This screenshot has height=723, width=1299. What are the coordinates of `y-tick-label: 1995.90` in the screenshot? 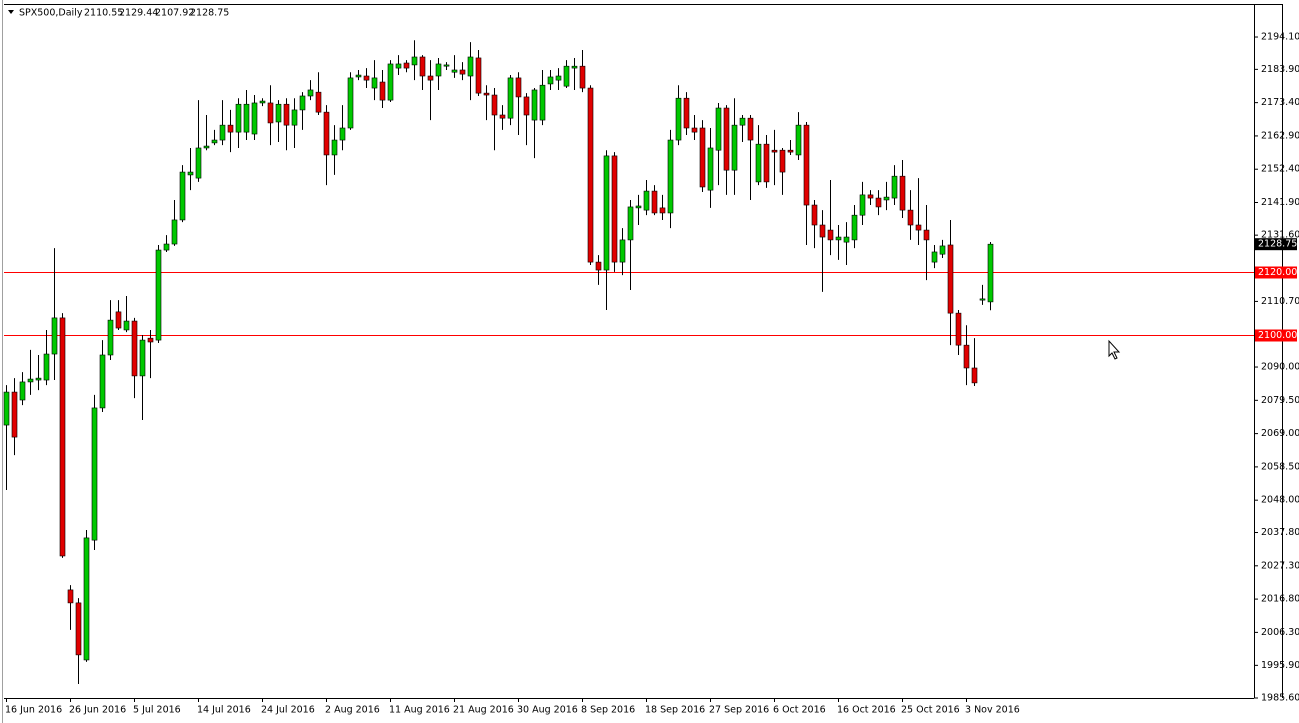 It's located at (1280, 665).